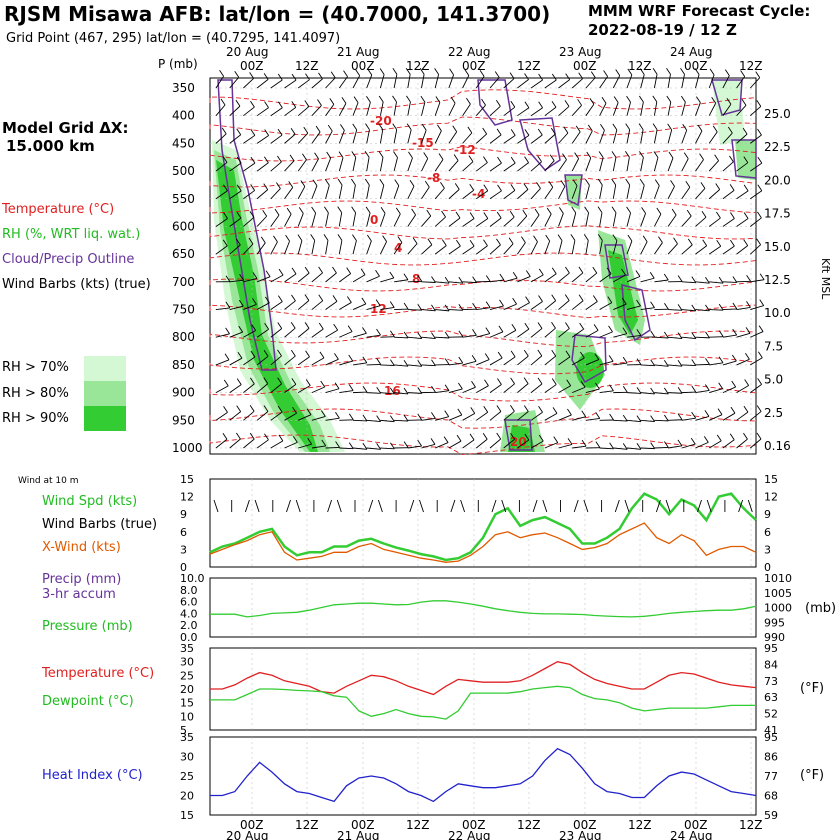 This screenshot has width=840, height=840. What do you see at coordinates (616, 261) in the screenshot?
I see `cloud-outline` at bounding box center [616, 261].